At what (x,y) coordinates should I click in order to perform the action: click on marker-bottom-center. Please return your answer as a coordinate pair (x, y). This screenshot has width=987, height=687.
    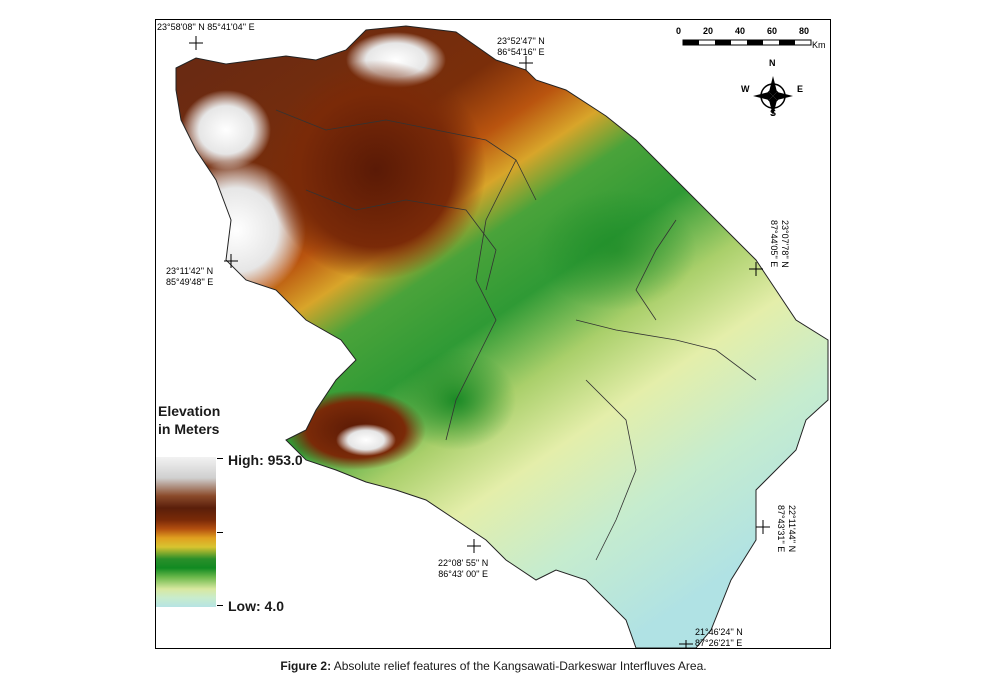
    Looking at the image, I should click on (474, 546).